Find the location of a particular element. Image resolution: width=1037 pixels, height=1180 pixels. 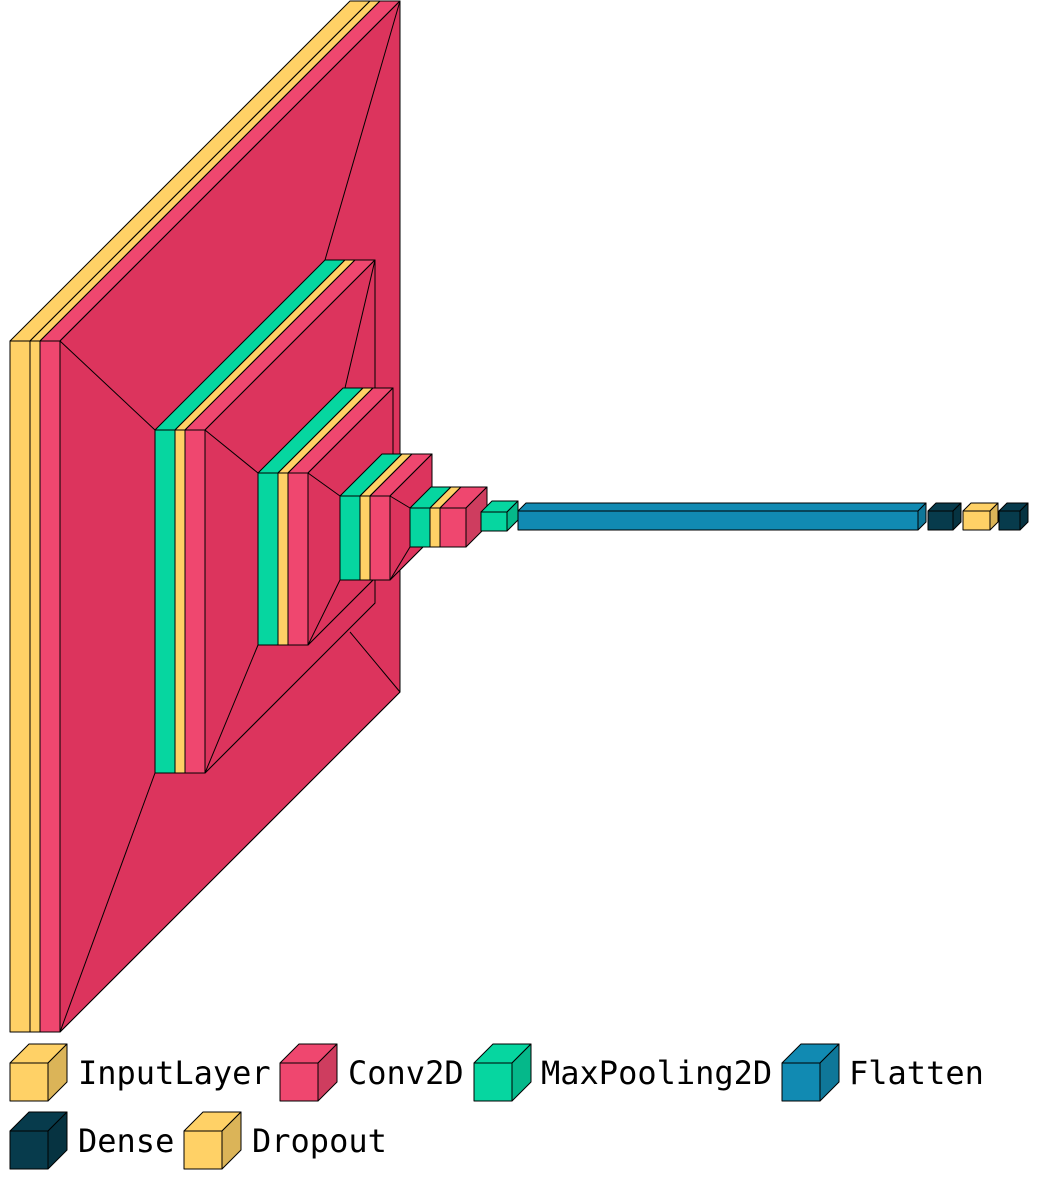

legend-item-inputlayer: InputLayer is located at coordinates (140, 1072).